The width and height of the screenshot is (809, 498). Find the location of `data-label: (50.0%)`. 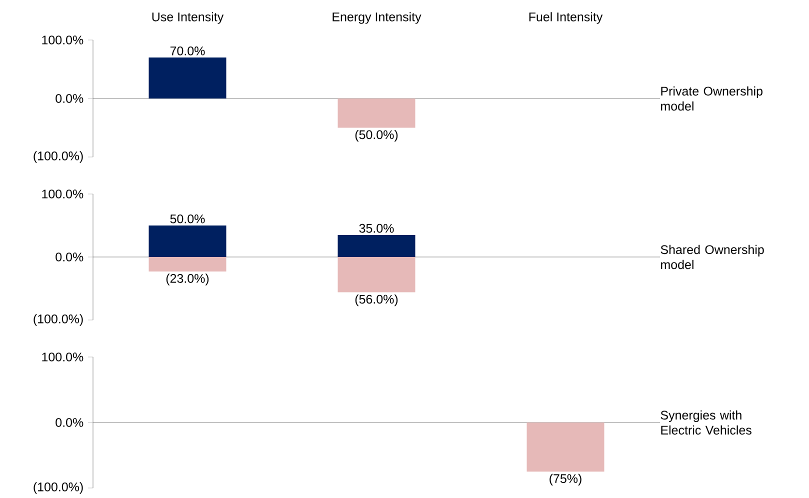

data-label: (50.0%) is located at coordinates (376, 136).